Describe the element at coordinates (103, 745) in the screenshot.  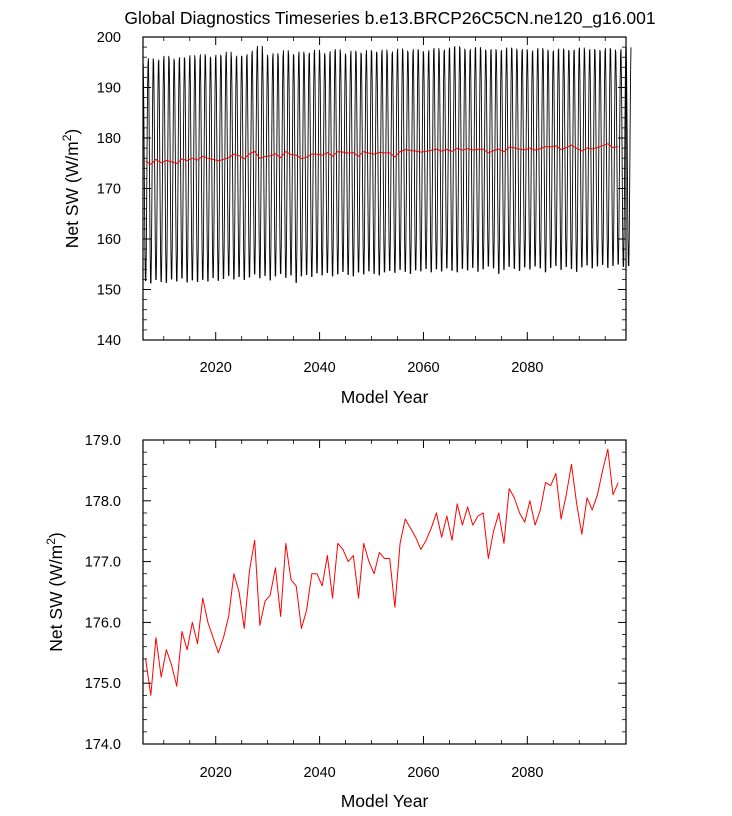
I see `y-tick-label: 174.0` at that location.